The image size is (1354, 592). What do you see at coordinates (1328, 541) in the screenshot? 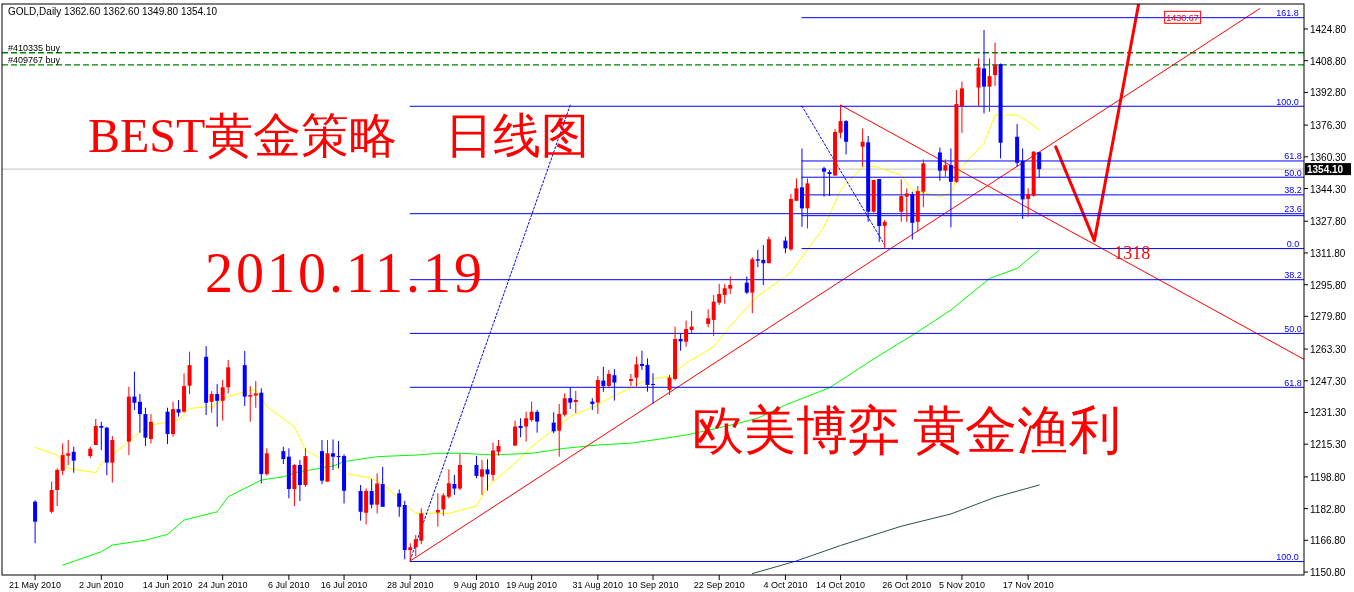
I see `ytick: 1166.80` at bounding box center [1328, 541].